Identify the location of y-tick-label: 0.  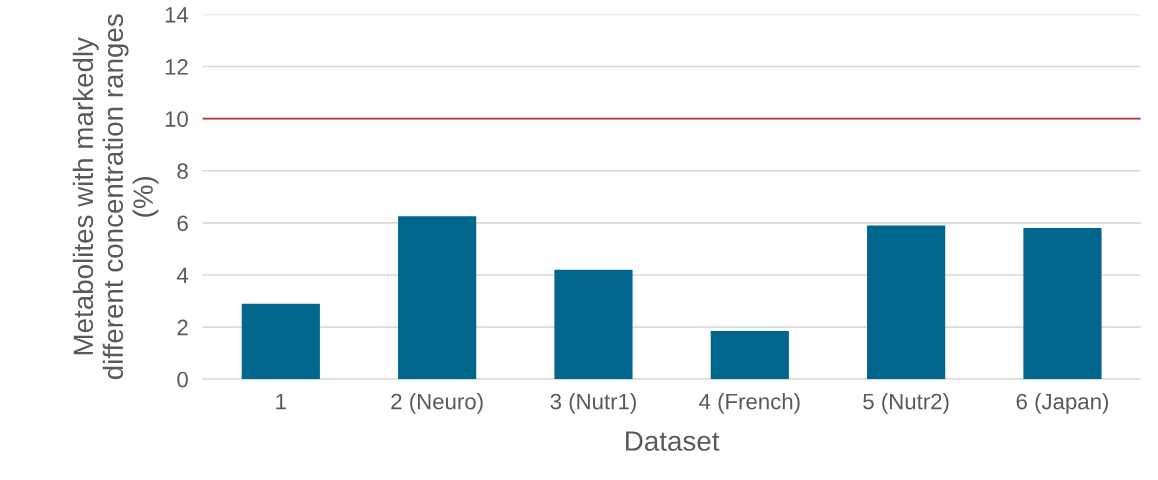
(182, 379).